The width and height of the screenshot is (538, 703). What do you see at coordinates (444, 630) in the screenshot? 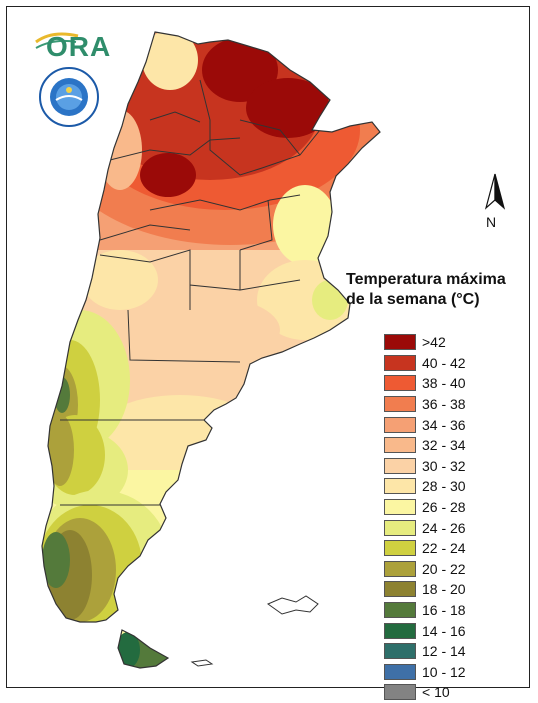
I see `legend-label: 14 - 16` at bounding box center [444, 630].